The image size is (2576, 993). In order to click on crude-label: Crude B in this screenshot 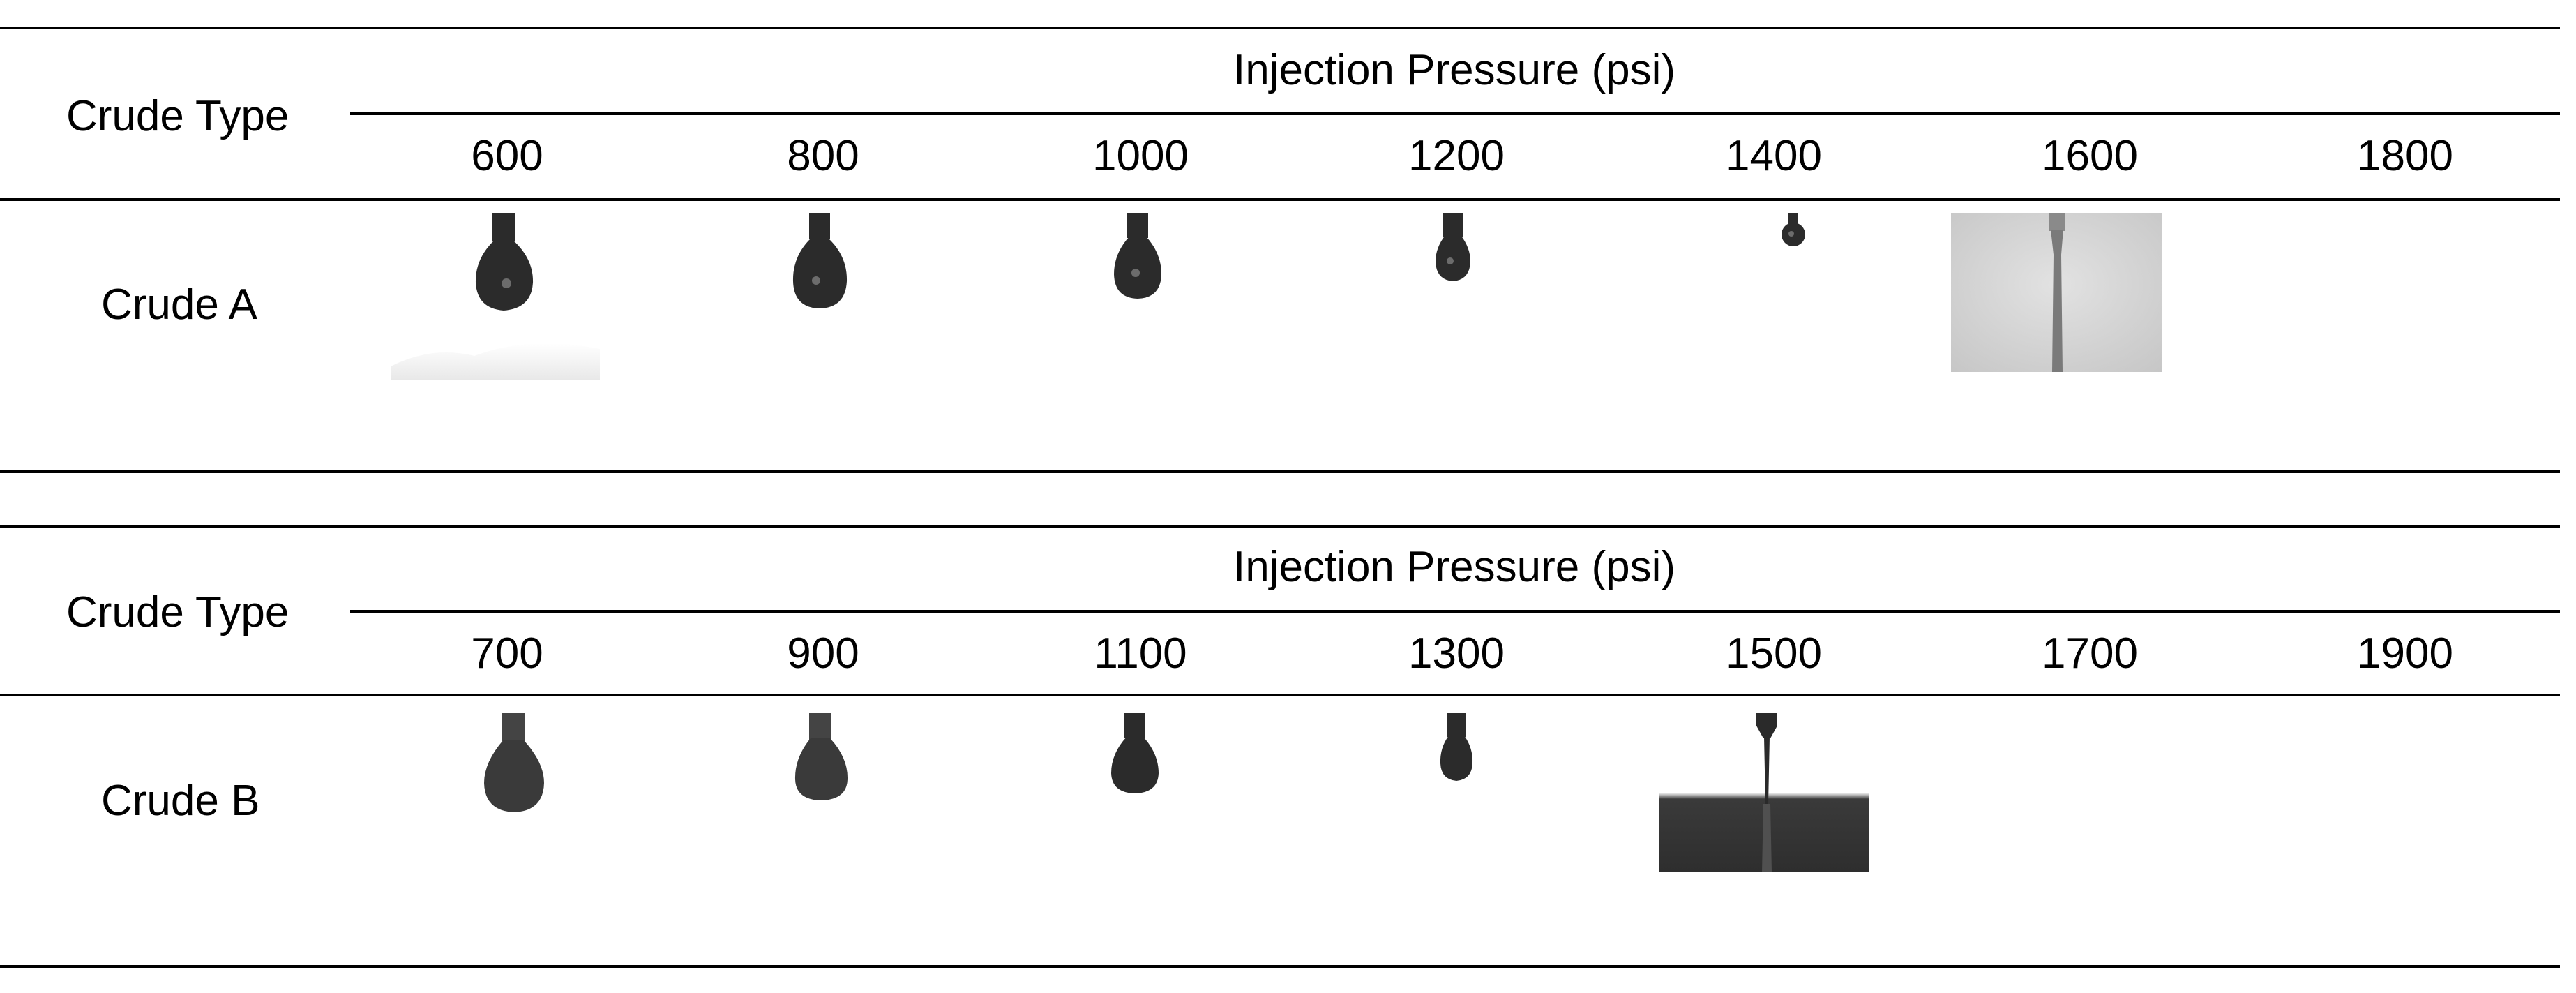, I will do `click(180, 801)`.